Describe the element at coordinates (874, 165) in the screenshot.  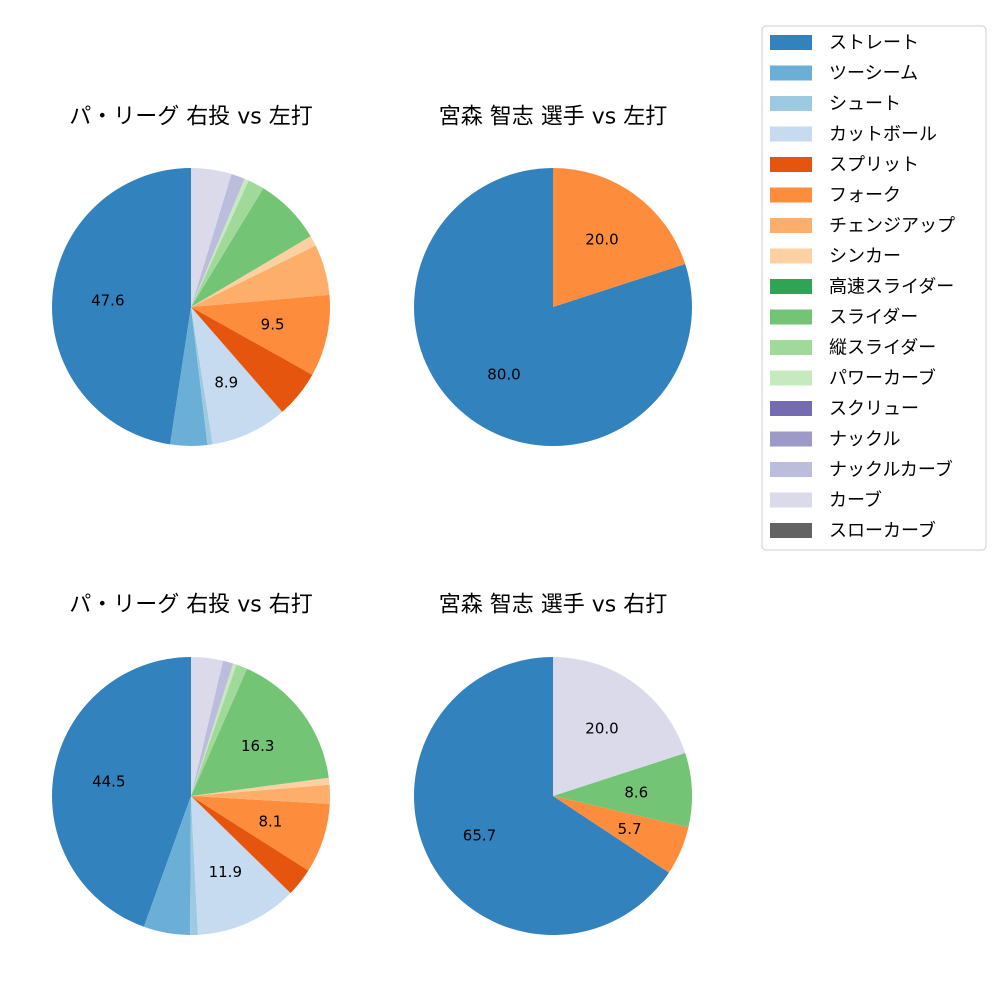
I see `legend-label: スプリット` at that location.